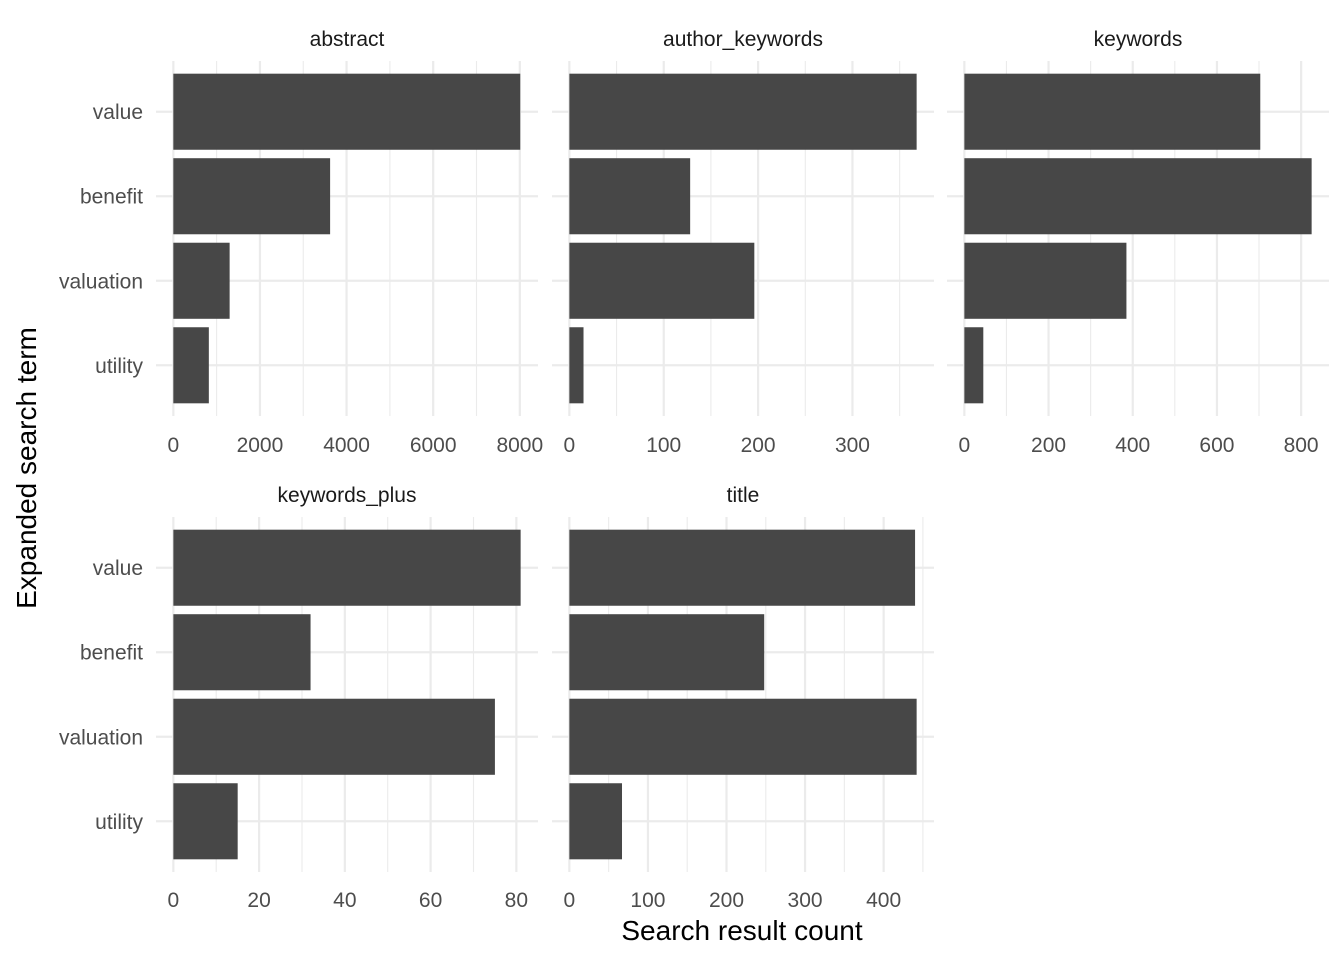 This screenshot has width=1344, height=960. What do you see at coordinates (1301, 445) in the screenshot?
I see `x-tick-label: 800` at bounding box center [1301, 445].